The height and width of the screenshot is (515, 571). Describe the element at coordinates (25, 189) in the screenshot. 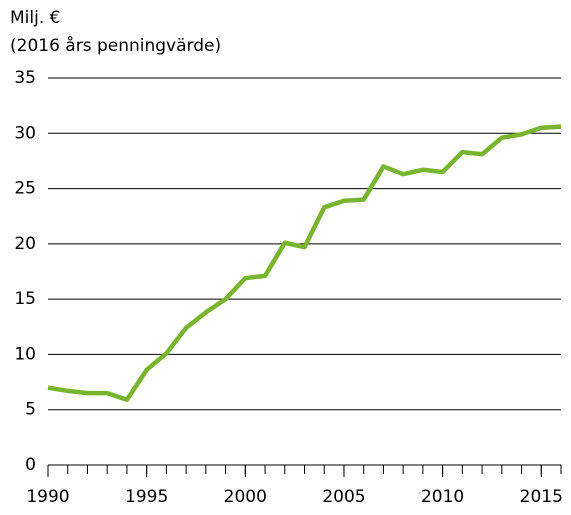

I see `y-tick-label: 25` at that location.